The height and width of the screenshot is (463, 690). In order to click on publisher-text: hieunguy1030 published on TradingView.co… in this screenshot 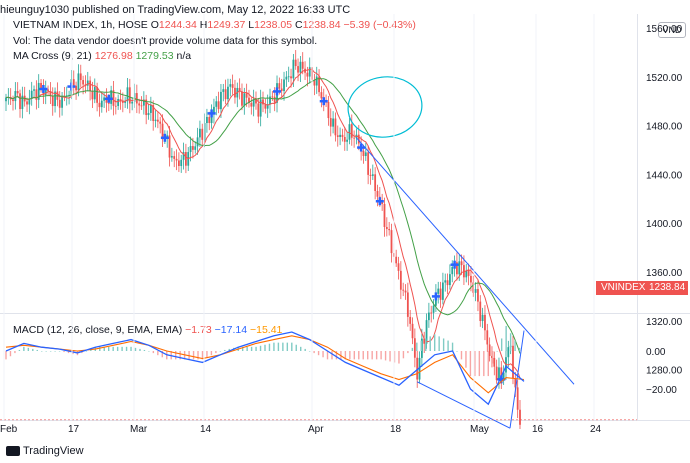, I will do `click(175, 10)`.